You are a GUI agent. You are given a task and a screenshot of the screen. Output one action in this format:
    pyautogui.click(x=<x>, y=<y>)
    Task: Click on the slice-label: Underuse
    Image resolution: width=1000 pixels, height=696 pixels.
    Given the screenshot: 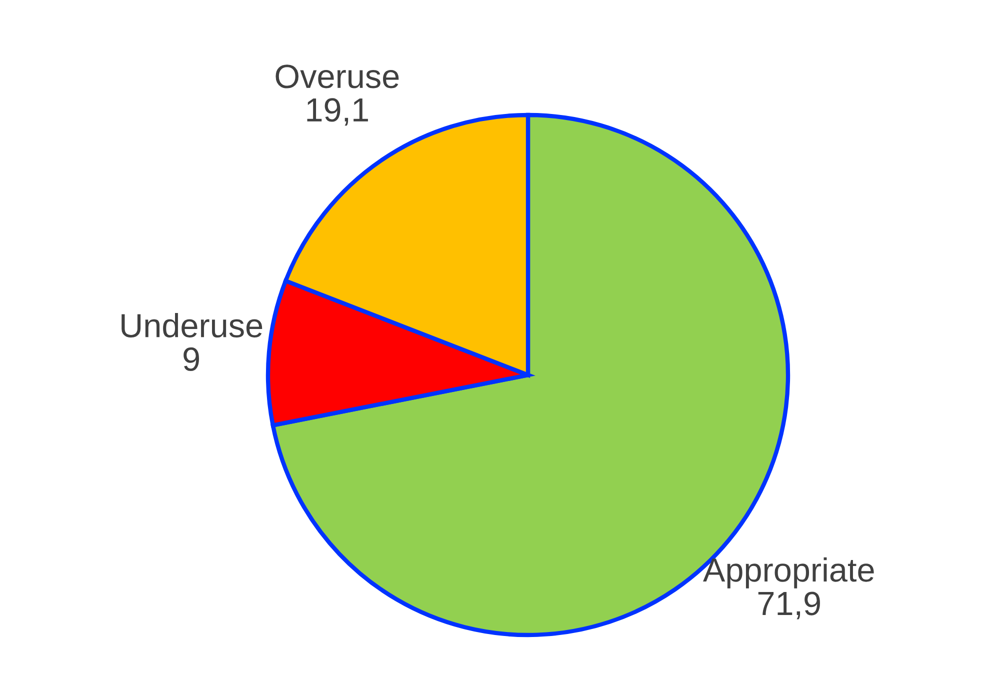 What is the action you would take?
    pyautogui.click(x=192, y=325)
    